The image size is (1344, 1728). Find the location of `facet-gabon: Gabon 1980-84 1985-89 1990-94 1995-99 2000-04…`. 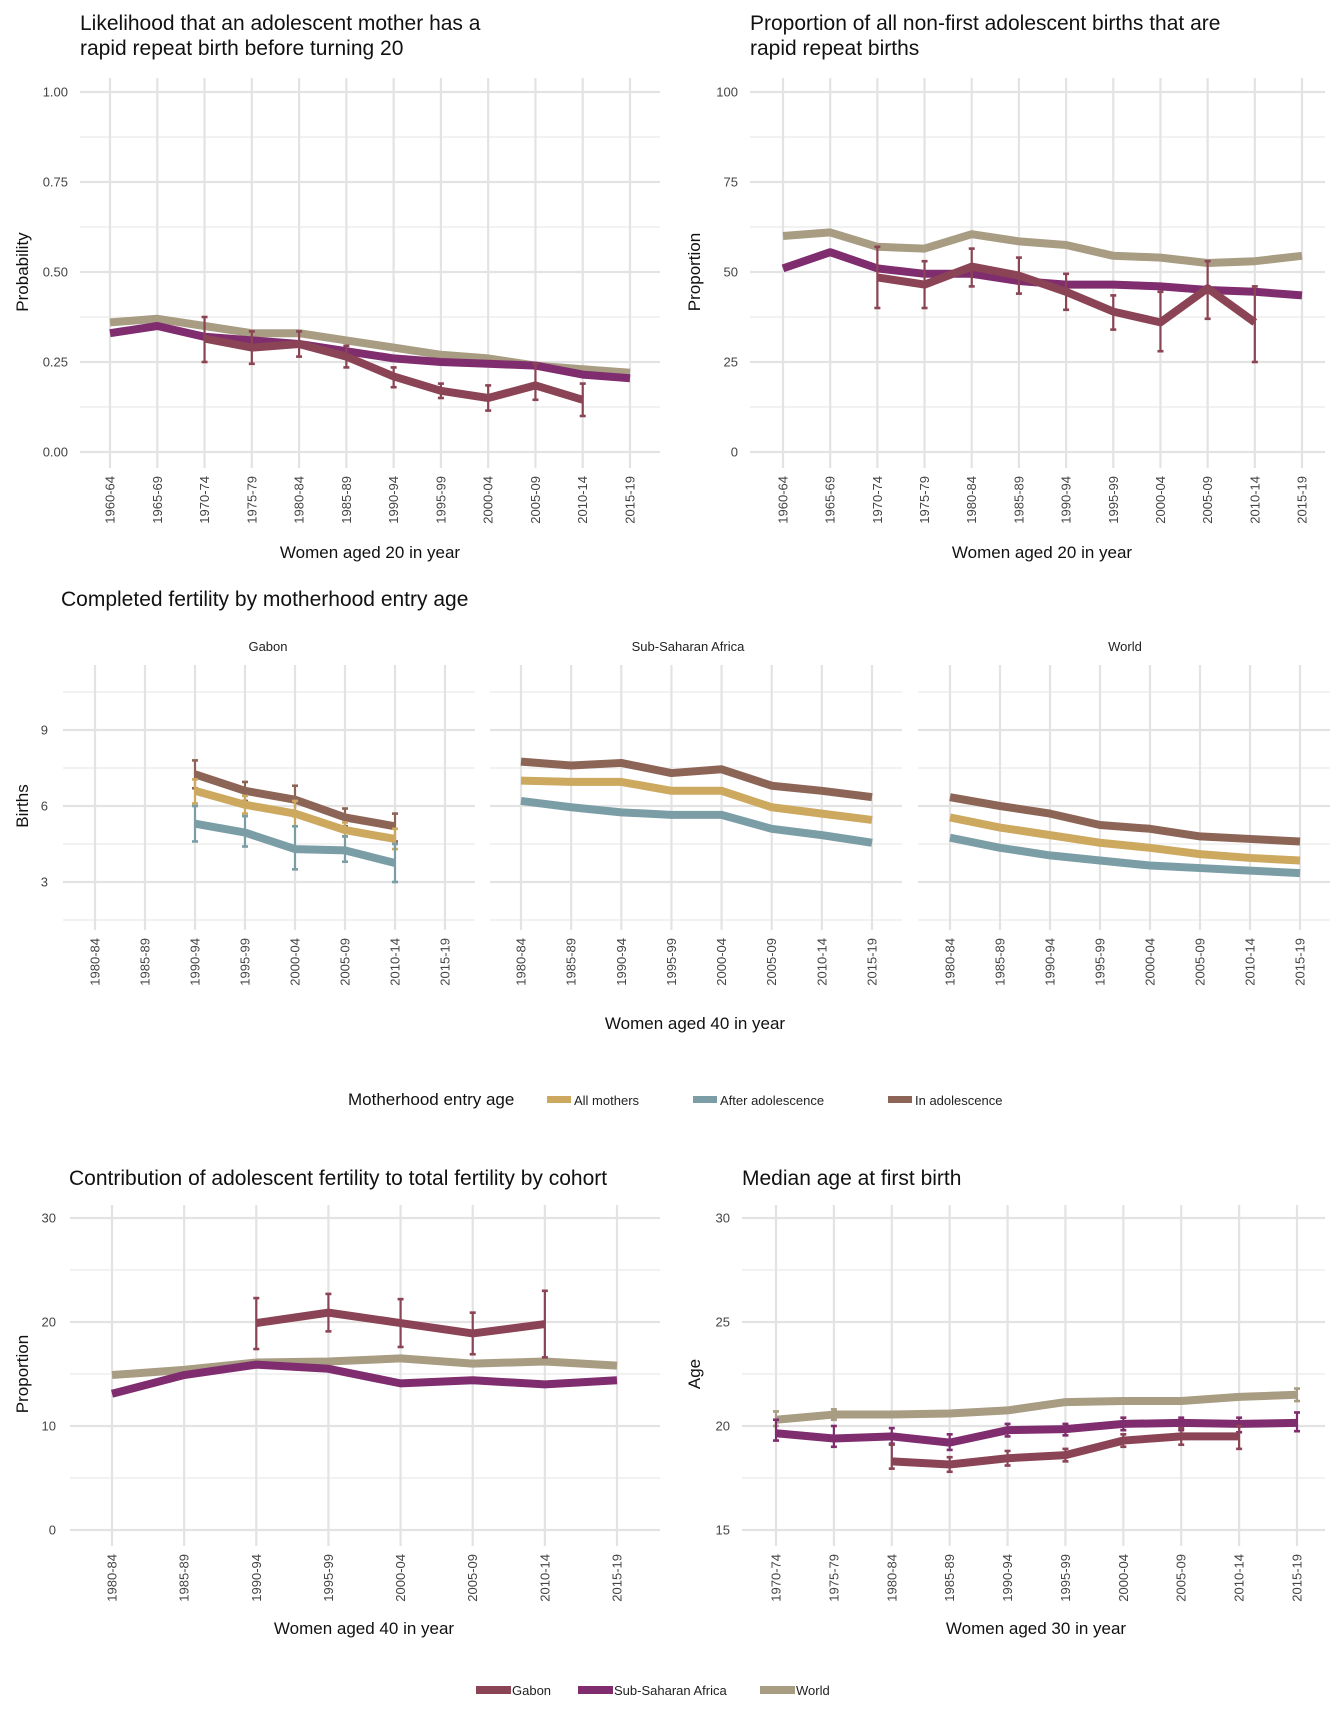

facet-gabon: Gabon 1980-84 1985-89 1990-94 1995-99 2000-04… is located at coordinates (269, 812).